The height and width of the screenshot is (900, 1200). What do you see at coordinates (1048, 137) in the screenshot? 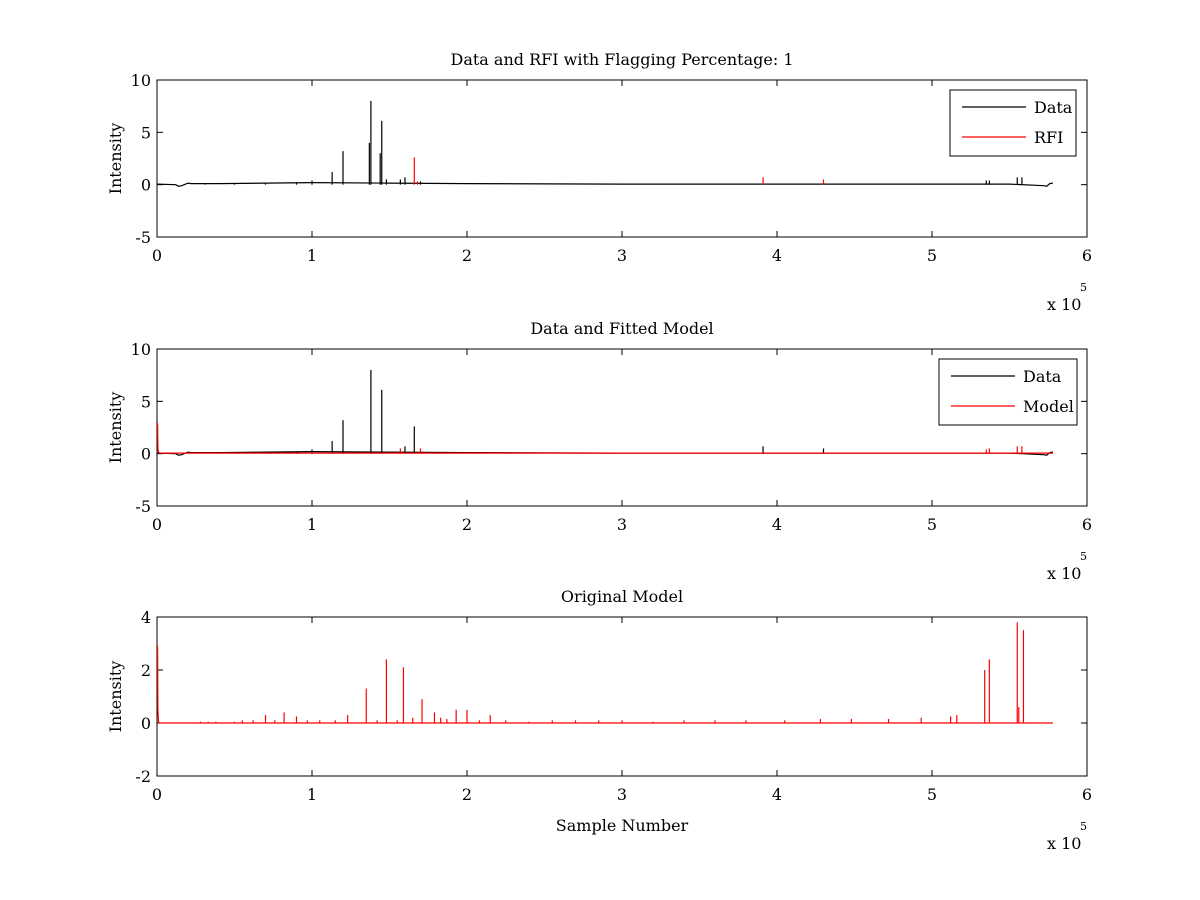
I see `legend-label: RFI` at bounding box center [1048, 137].